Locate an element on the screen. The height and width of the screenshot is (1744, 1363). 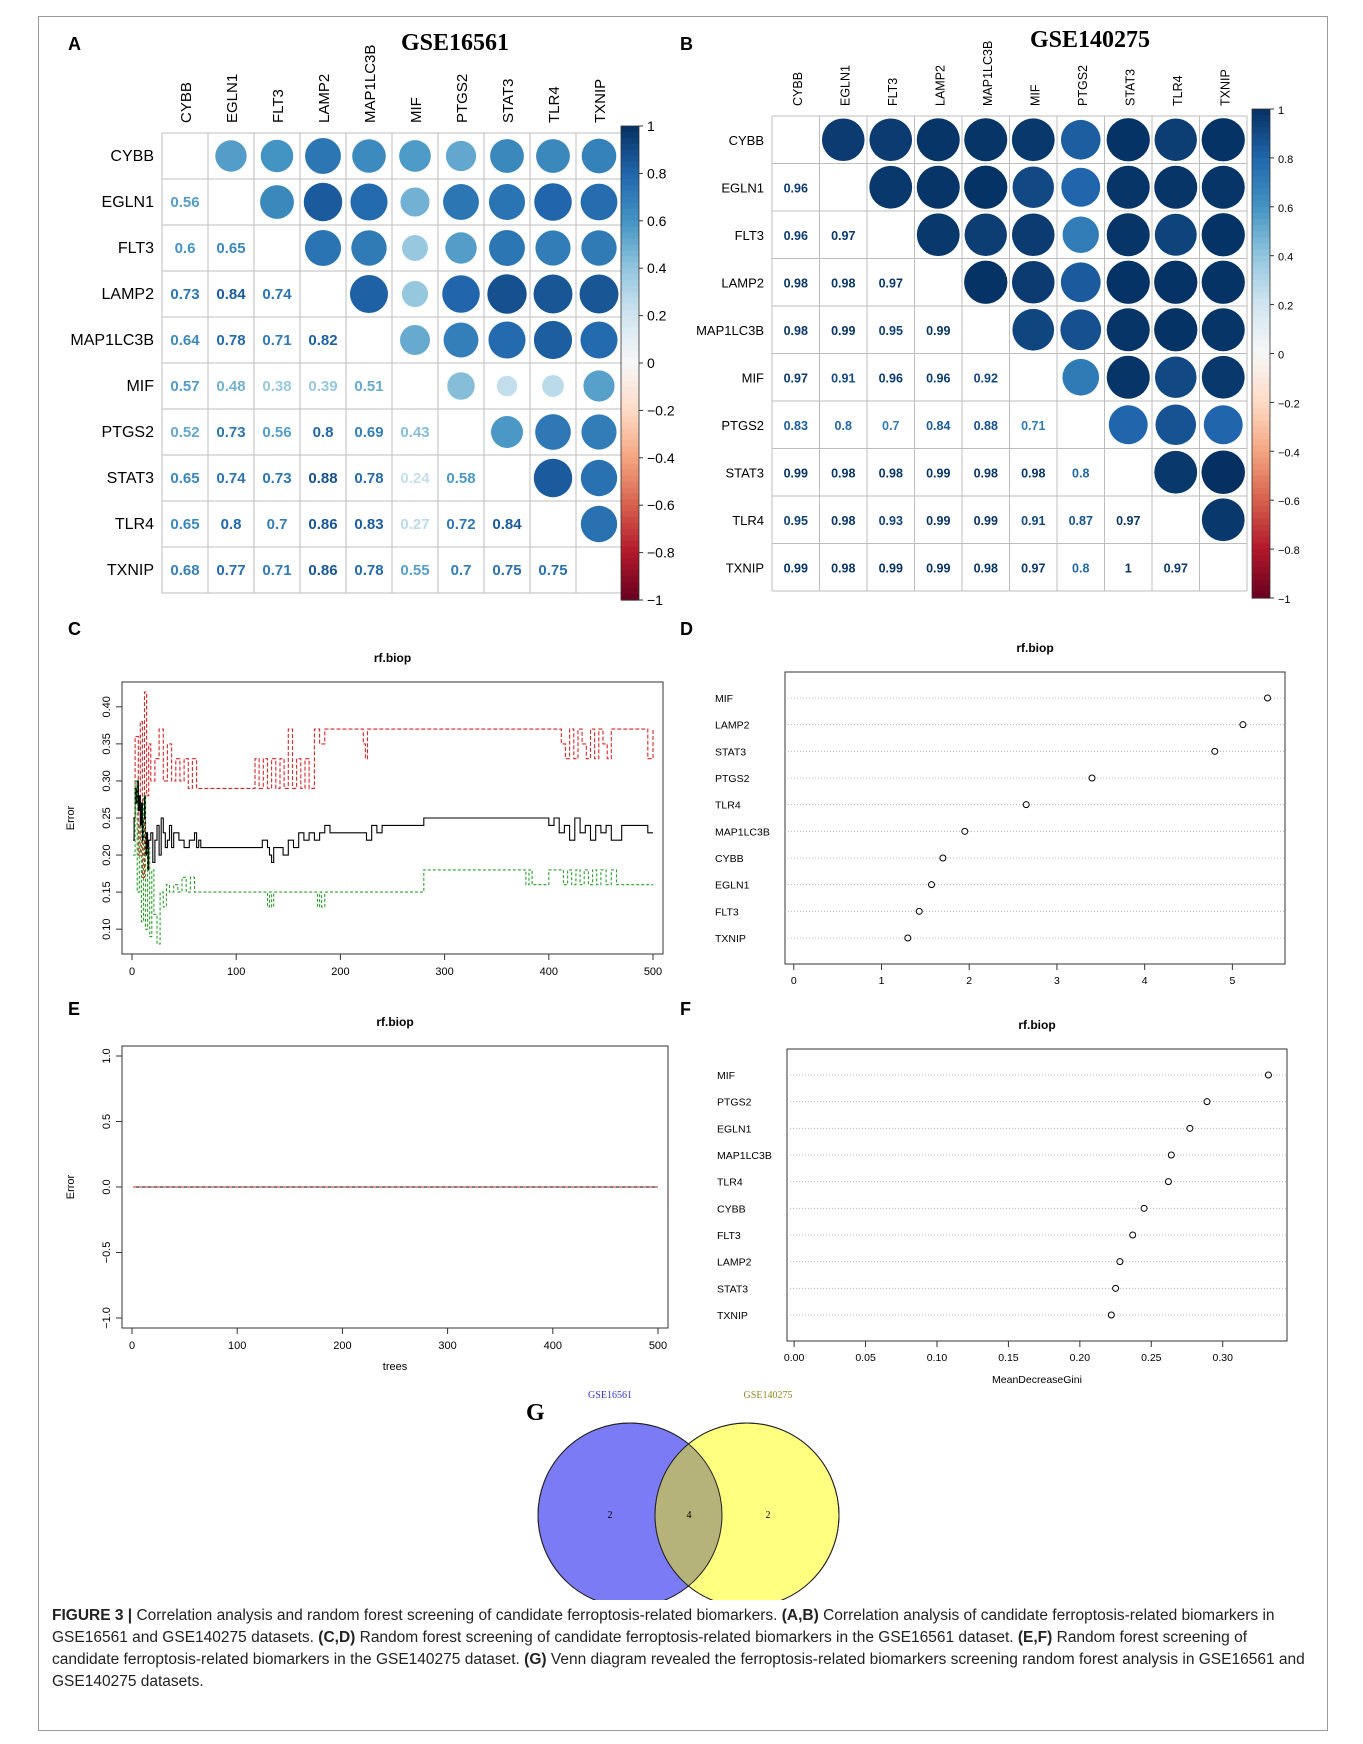
corr-value: 0.74 is located at coordinates (277, 294).